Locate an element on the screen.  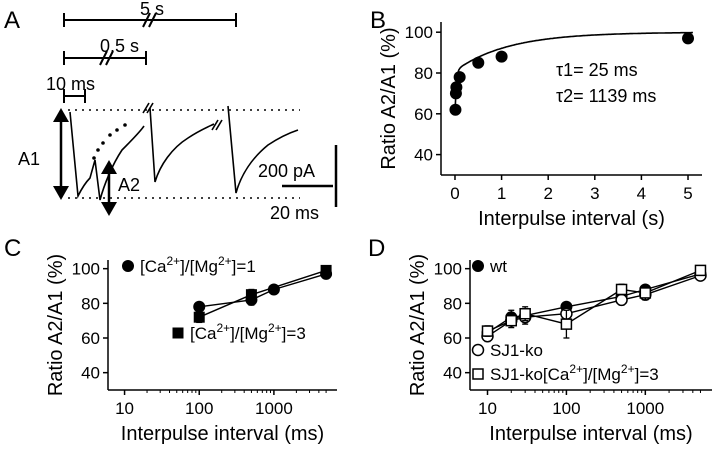
x-tick-label: 5 is located at coordinates (687, 193).